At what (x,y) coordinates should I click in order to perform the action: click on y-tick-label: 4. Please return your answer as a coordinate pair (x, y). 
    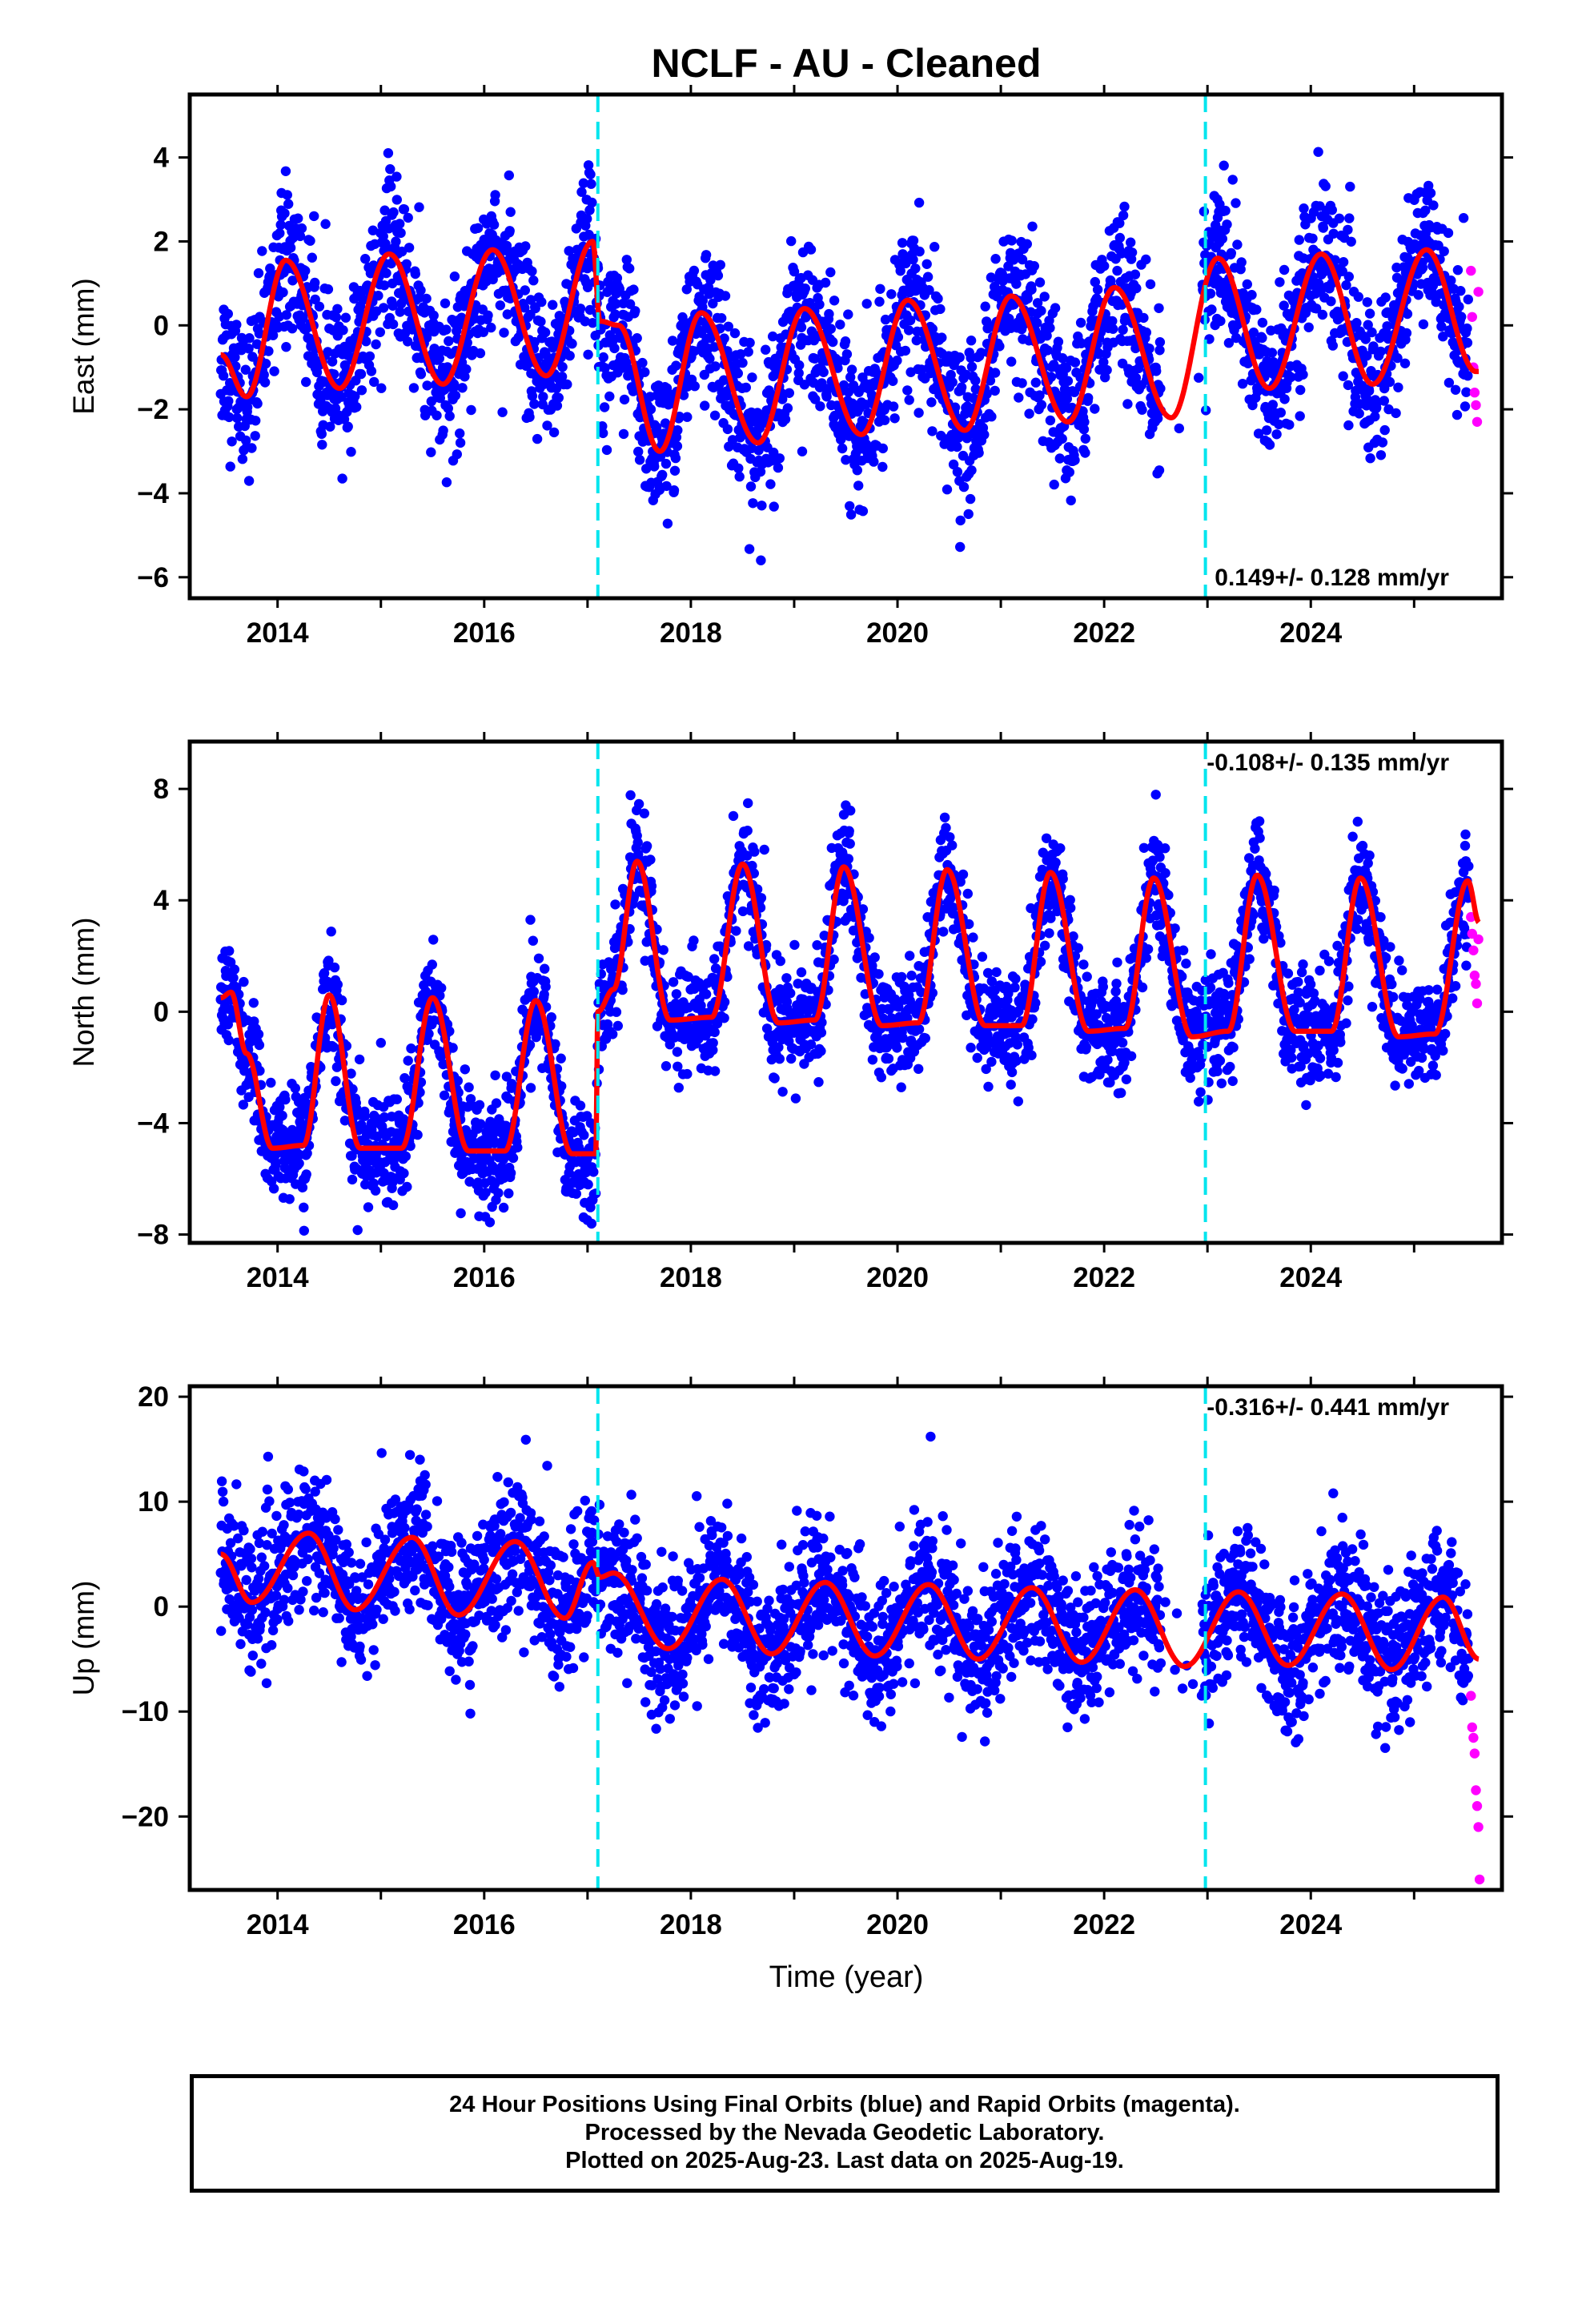
    Looking at the image, I should click on (162, 158).